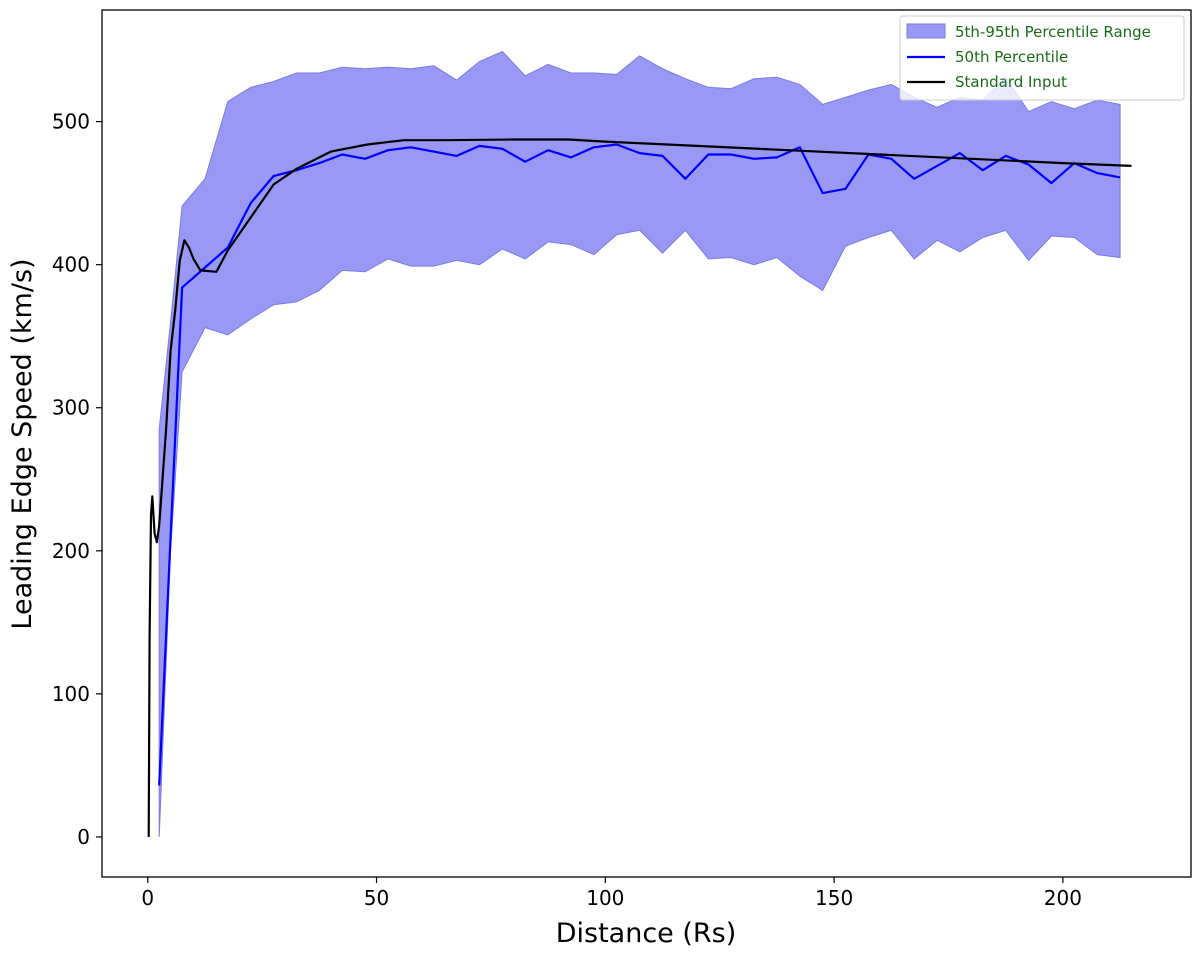  I want to click on legend-band-label: 5th-95th Percentile Range, so click(1053, 32).